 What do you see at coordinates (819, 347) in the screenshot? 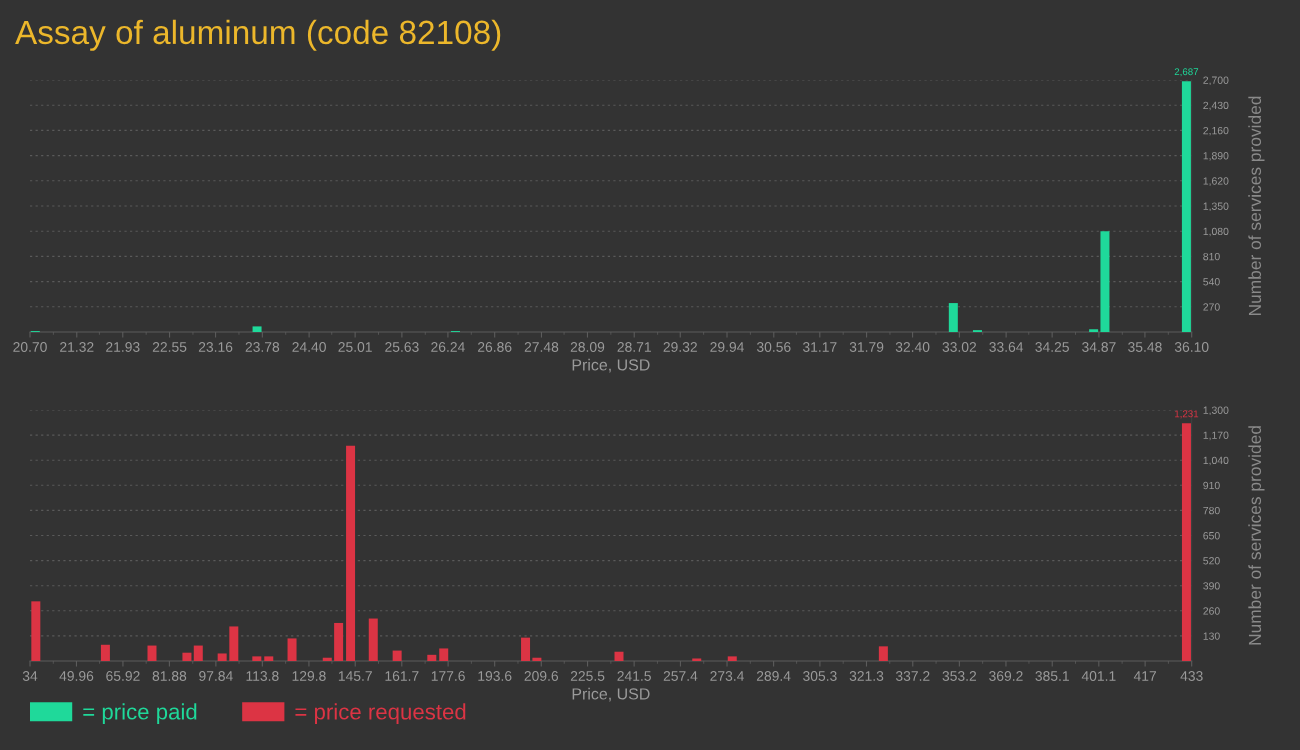
I see `x-tick-label: 31.17` at bounding box center [819, 347].